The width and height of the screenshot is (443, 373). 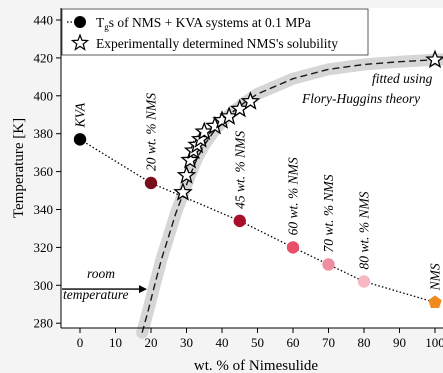 I want to click on x-tick-label: 50, so click(x=257, y=342).